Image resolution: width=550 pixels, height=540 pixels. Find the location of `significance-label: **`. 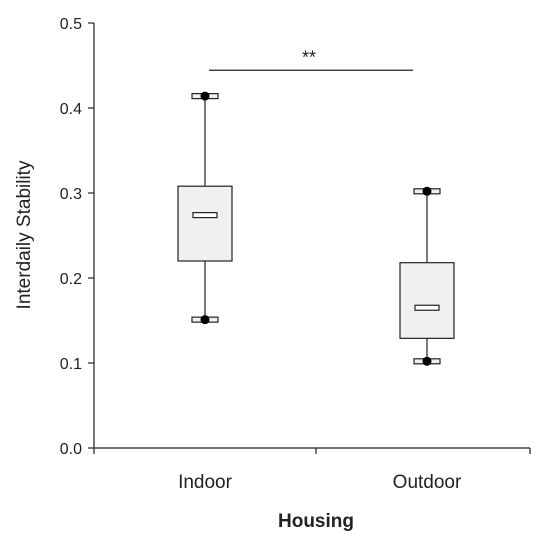

significance-label: ** is located at coordinates (309, 57).